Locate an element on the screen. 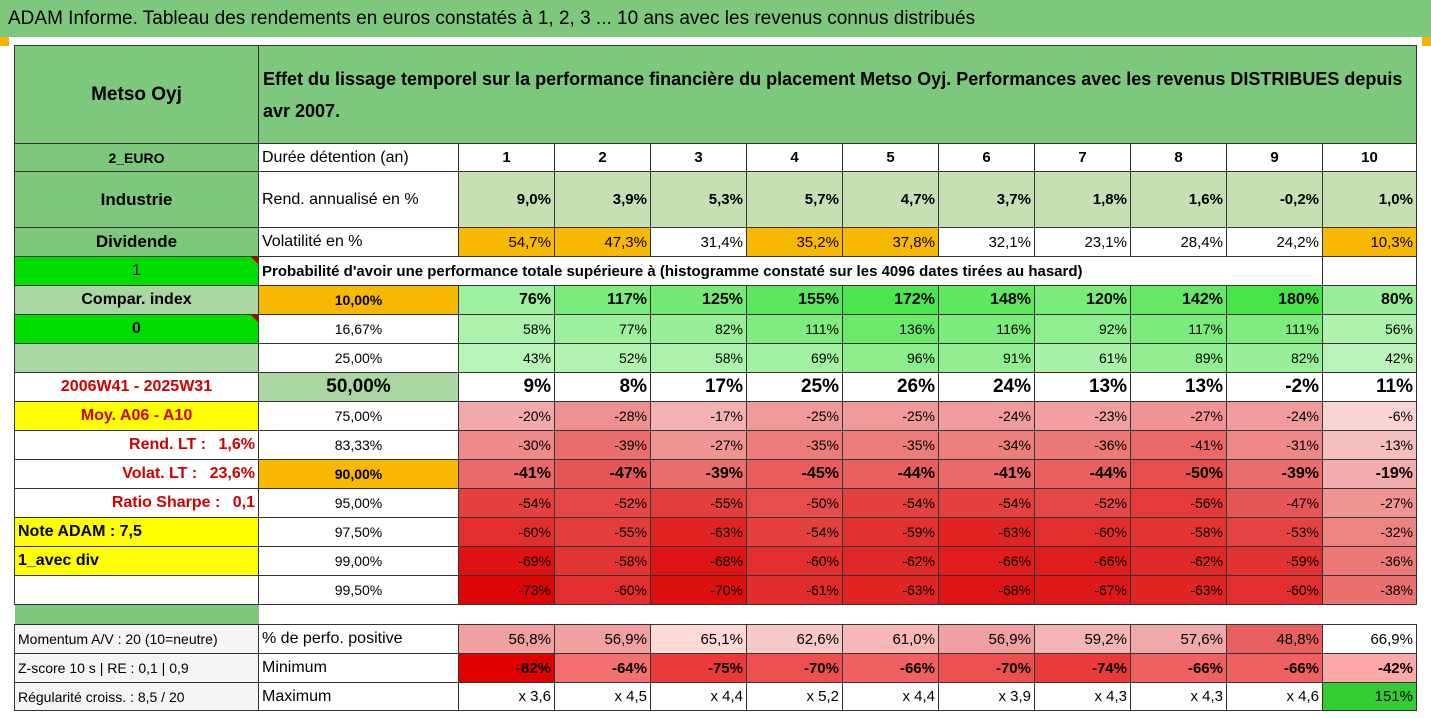 This screenshot has width=1431, height=718. percentile-value: 116% is located at coordinates (986, 329).